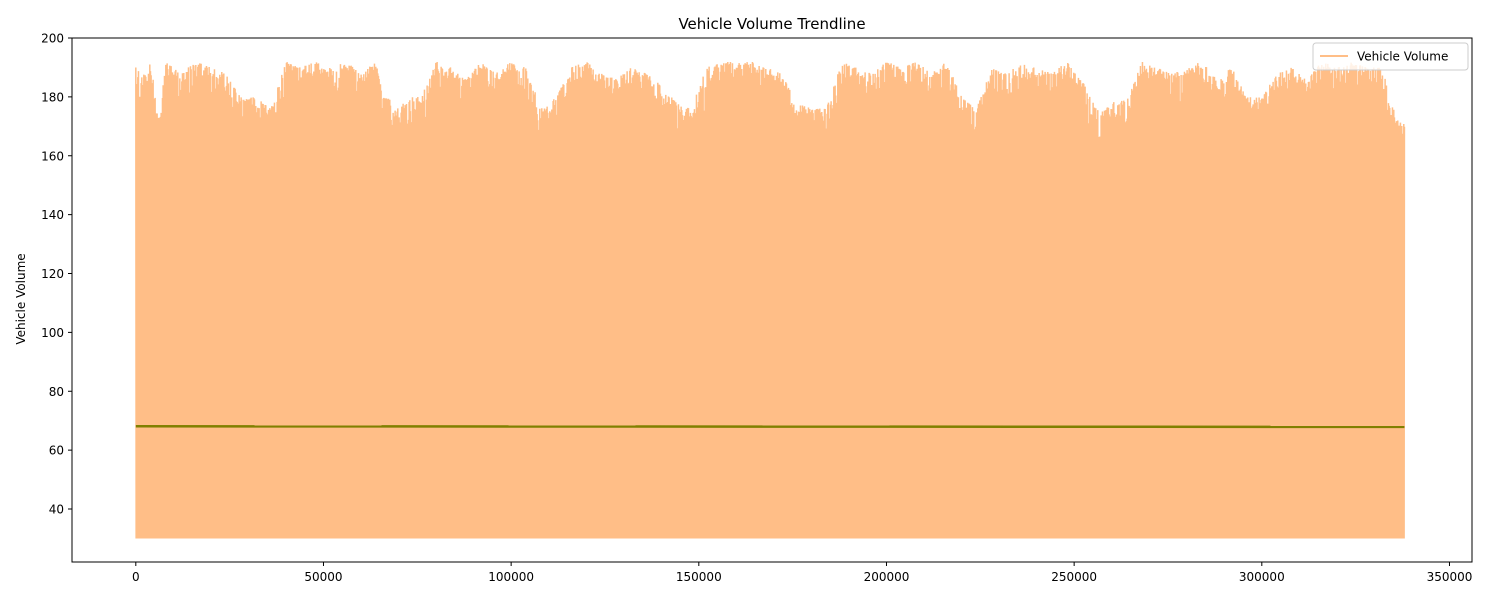  Describe the element at coordinates (771, 24) in the screenshot. I see `chart-title: Vehicle Volume Trendline` at that location.